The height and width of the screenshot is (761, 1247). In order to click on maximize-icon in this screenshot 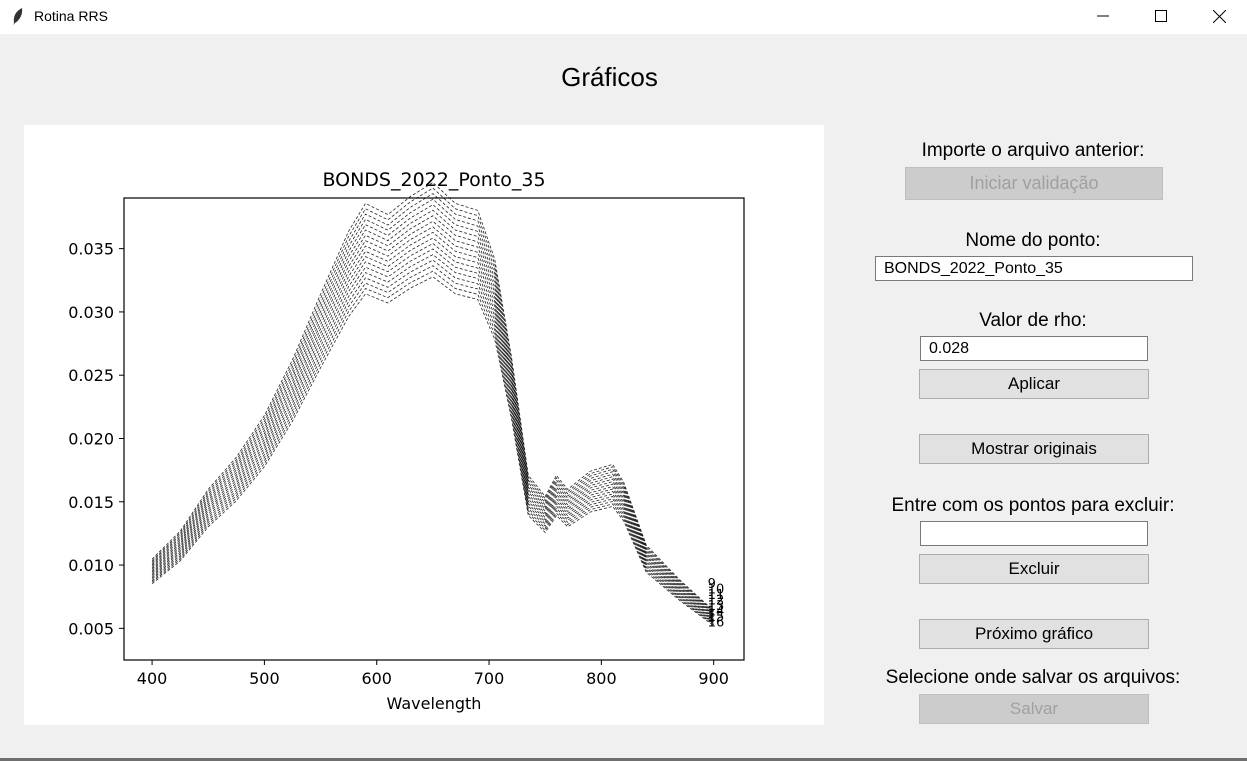, I will do `click(1161, 16)`.